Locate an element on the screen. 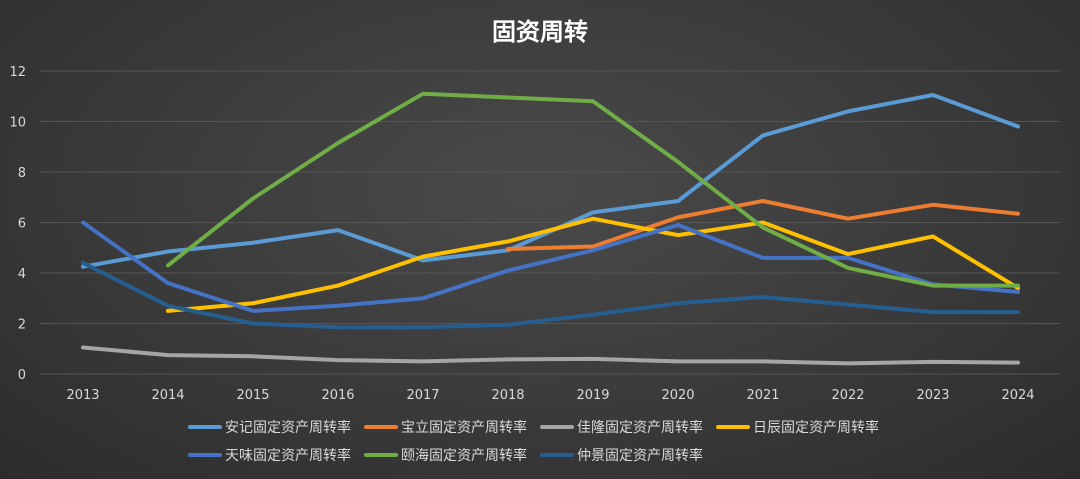  legend-item: 佳隆固定资产周转率 is located at coordinates (621, 427).